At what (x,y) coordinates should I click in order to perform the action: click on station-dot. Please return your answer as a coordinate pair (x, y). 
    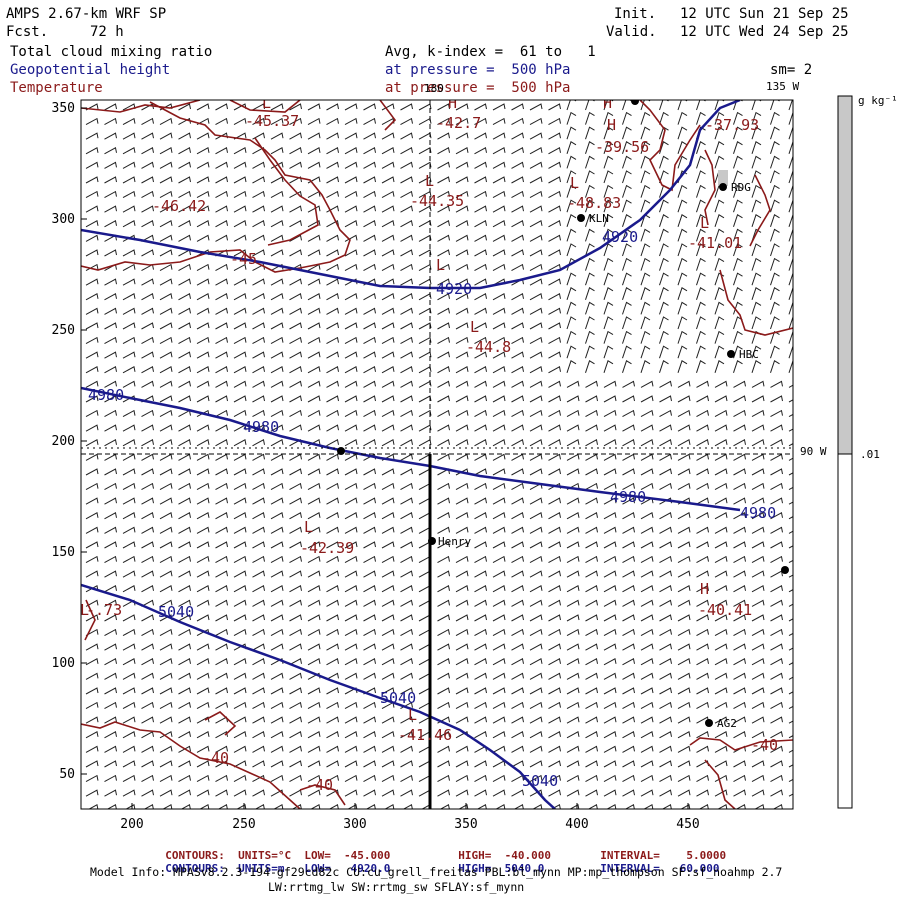
    Looking at the image, I should click on (723, 187).